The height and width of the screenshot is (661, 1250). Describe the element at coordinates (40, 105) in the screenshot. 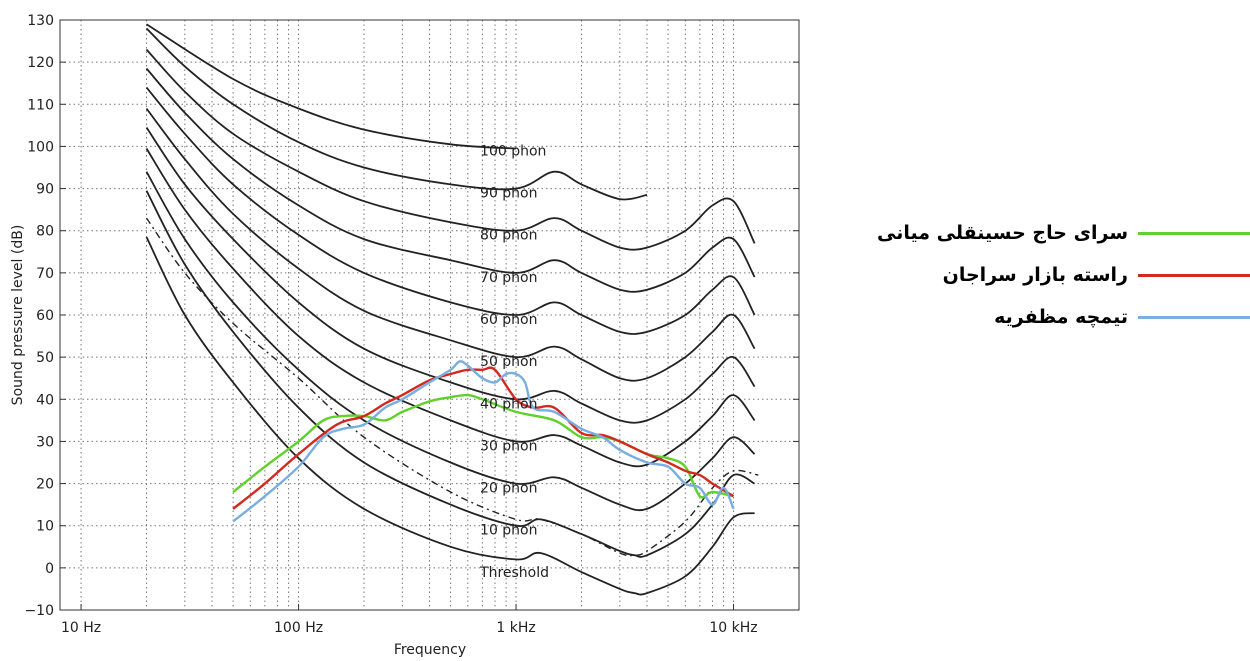

I see `y-tick-label-12: 110` at that location.